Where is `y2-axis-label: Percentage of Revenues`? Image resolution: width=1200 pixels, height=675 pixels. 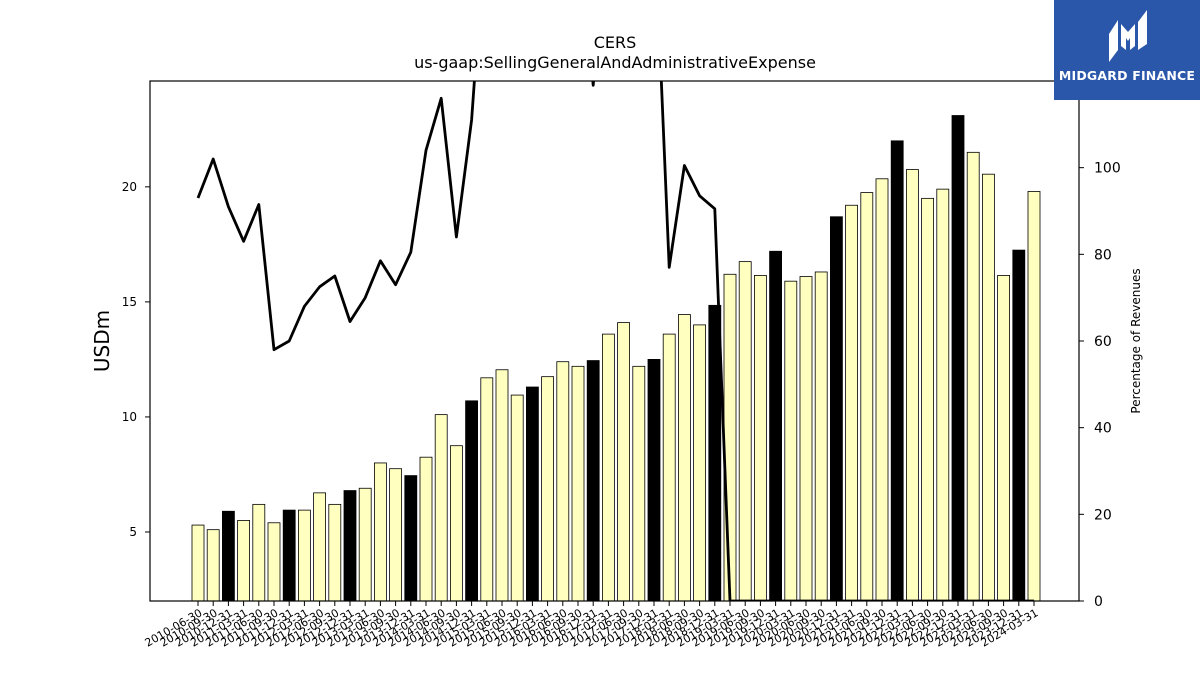
y2-axis-label: Percentage of Revenues is located at coordinates (1136, 340).